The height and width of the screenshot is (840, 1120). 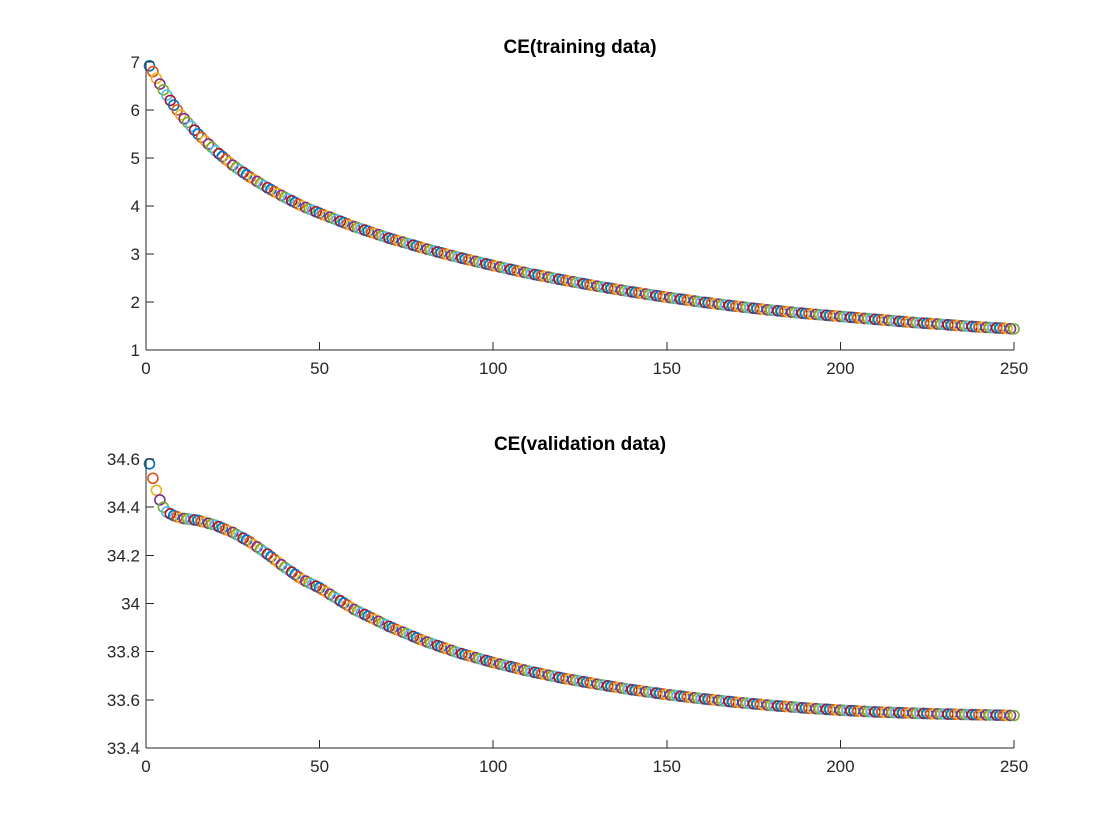 What do you see at coordinates (123, 652) in the screenshot?
I see `y-tick-label: 33.8` at bounding box center [123, 652].